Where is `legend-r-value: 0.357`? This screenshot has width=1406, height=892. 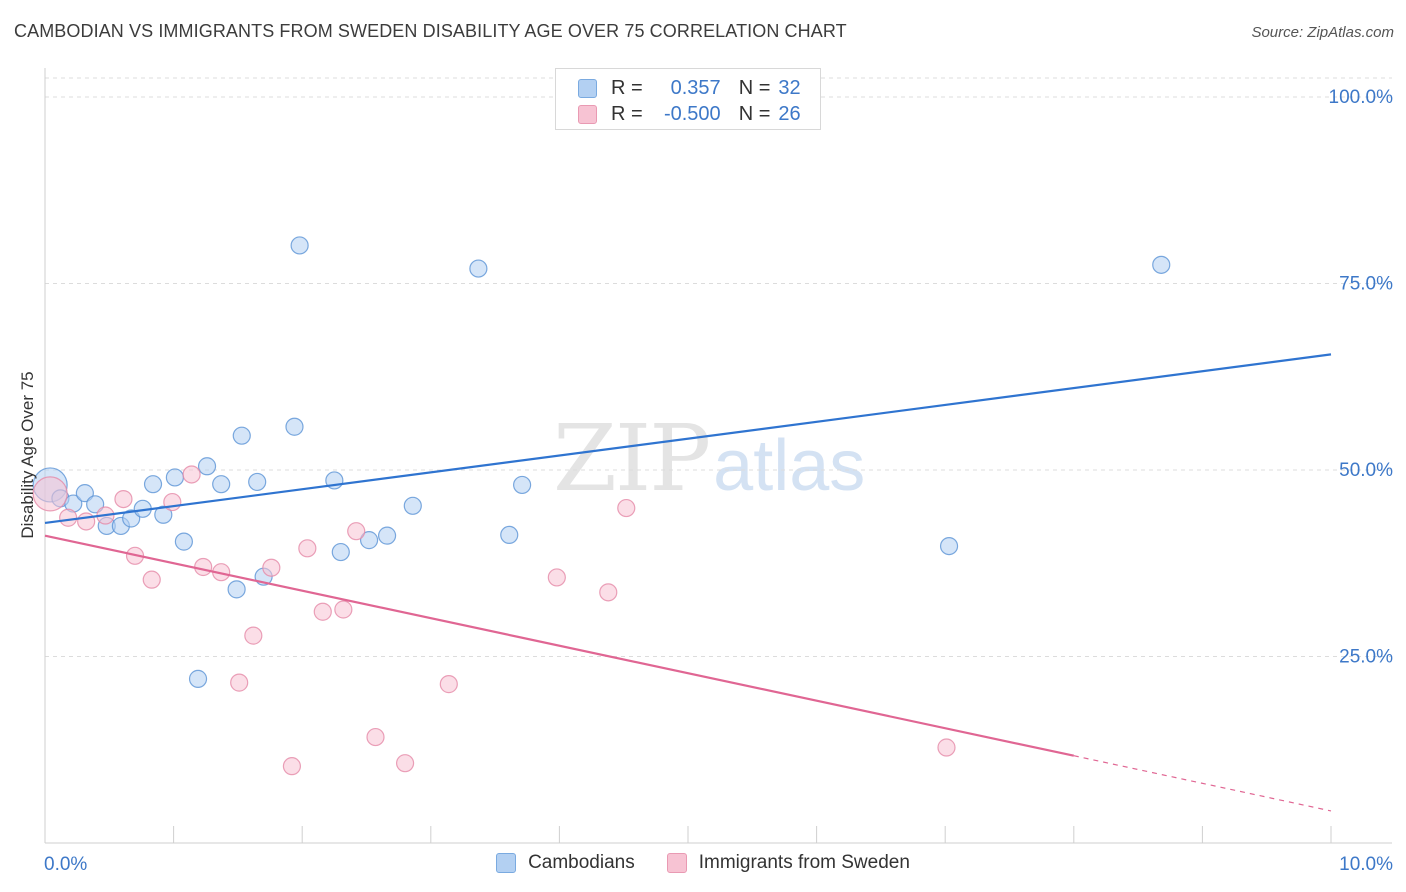 legend-r-value: 0.357 is located at coordinates (695, 87).